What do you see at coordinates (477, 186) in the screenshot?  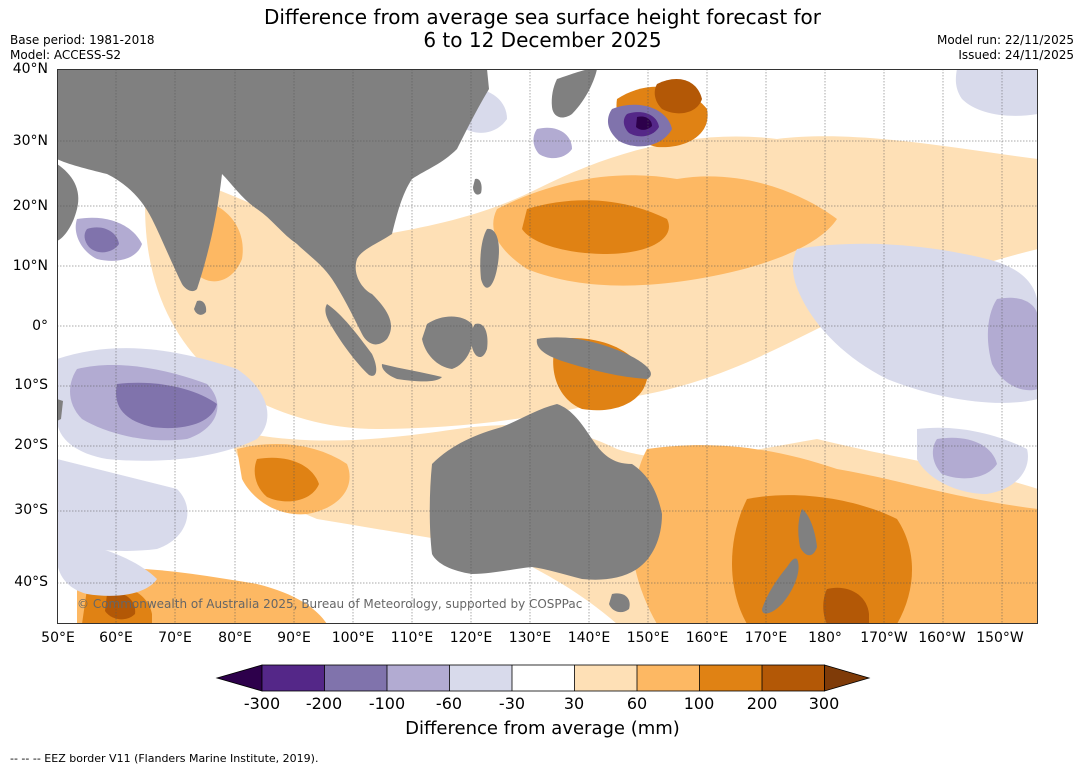 I see `taiwan` at bounding box center [477, 186].